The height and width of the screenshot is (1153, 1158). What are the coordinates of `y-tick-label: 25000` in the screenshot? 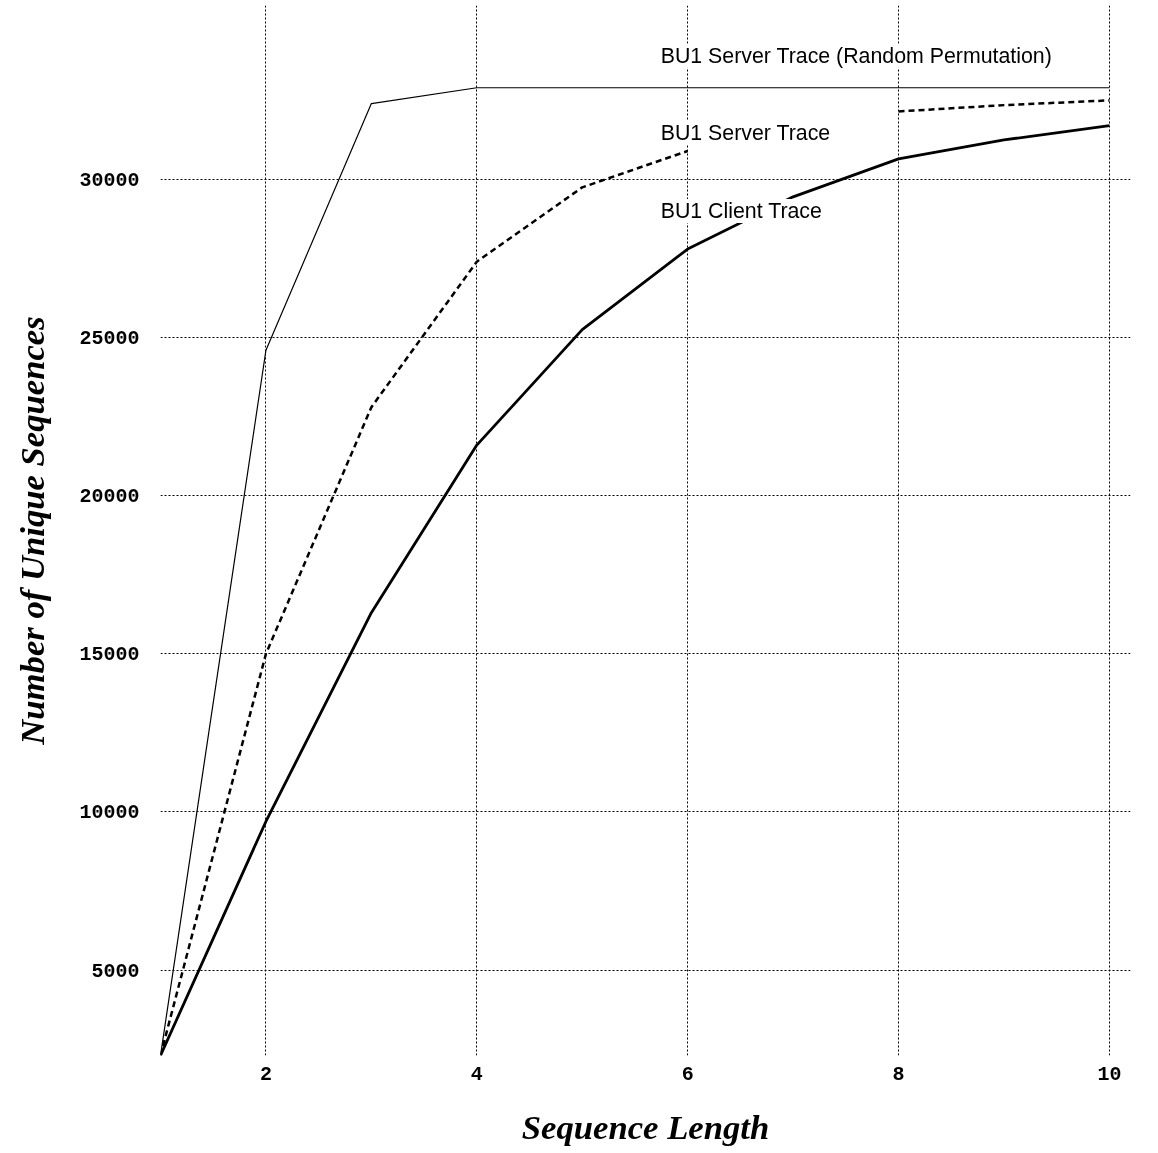 It's located at (109, 339).